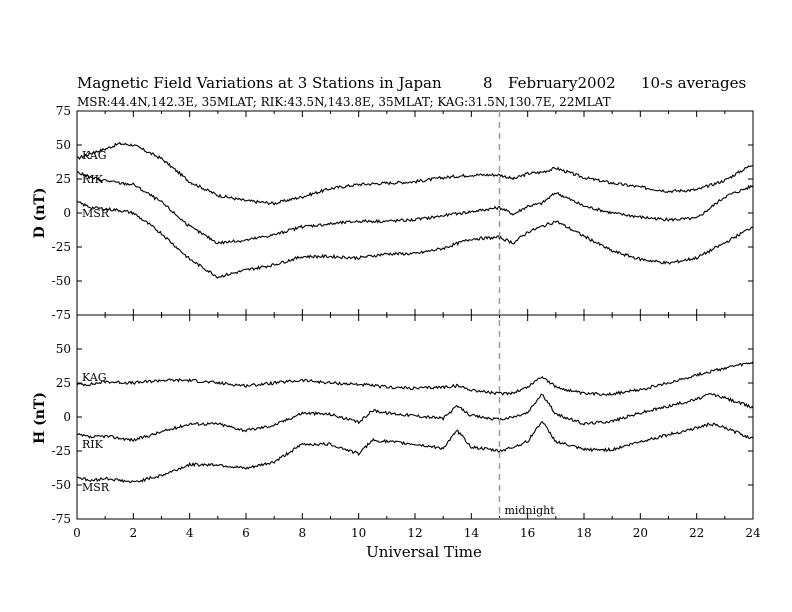  What do you see at coordinates (530, 510) in the screenshot?
I see `midnight-label: midnight` at bounding box center [530, 510].